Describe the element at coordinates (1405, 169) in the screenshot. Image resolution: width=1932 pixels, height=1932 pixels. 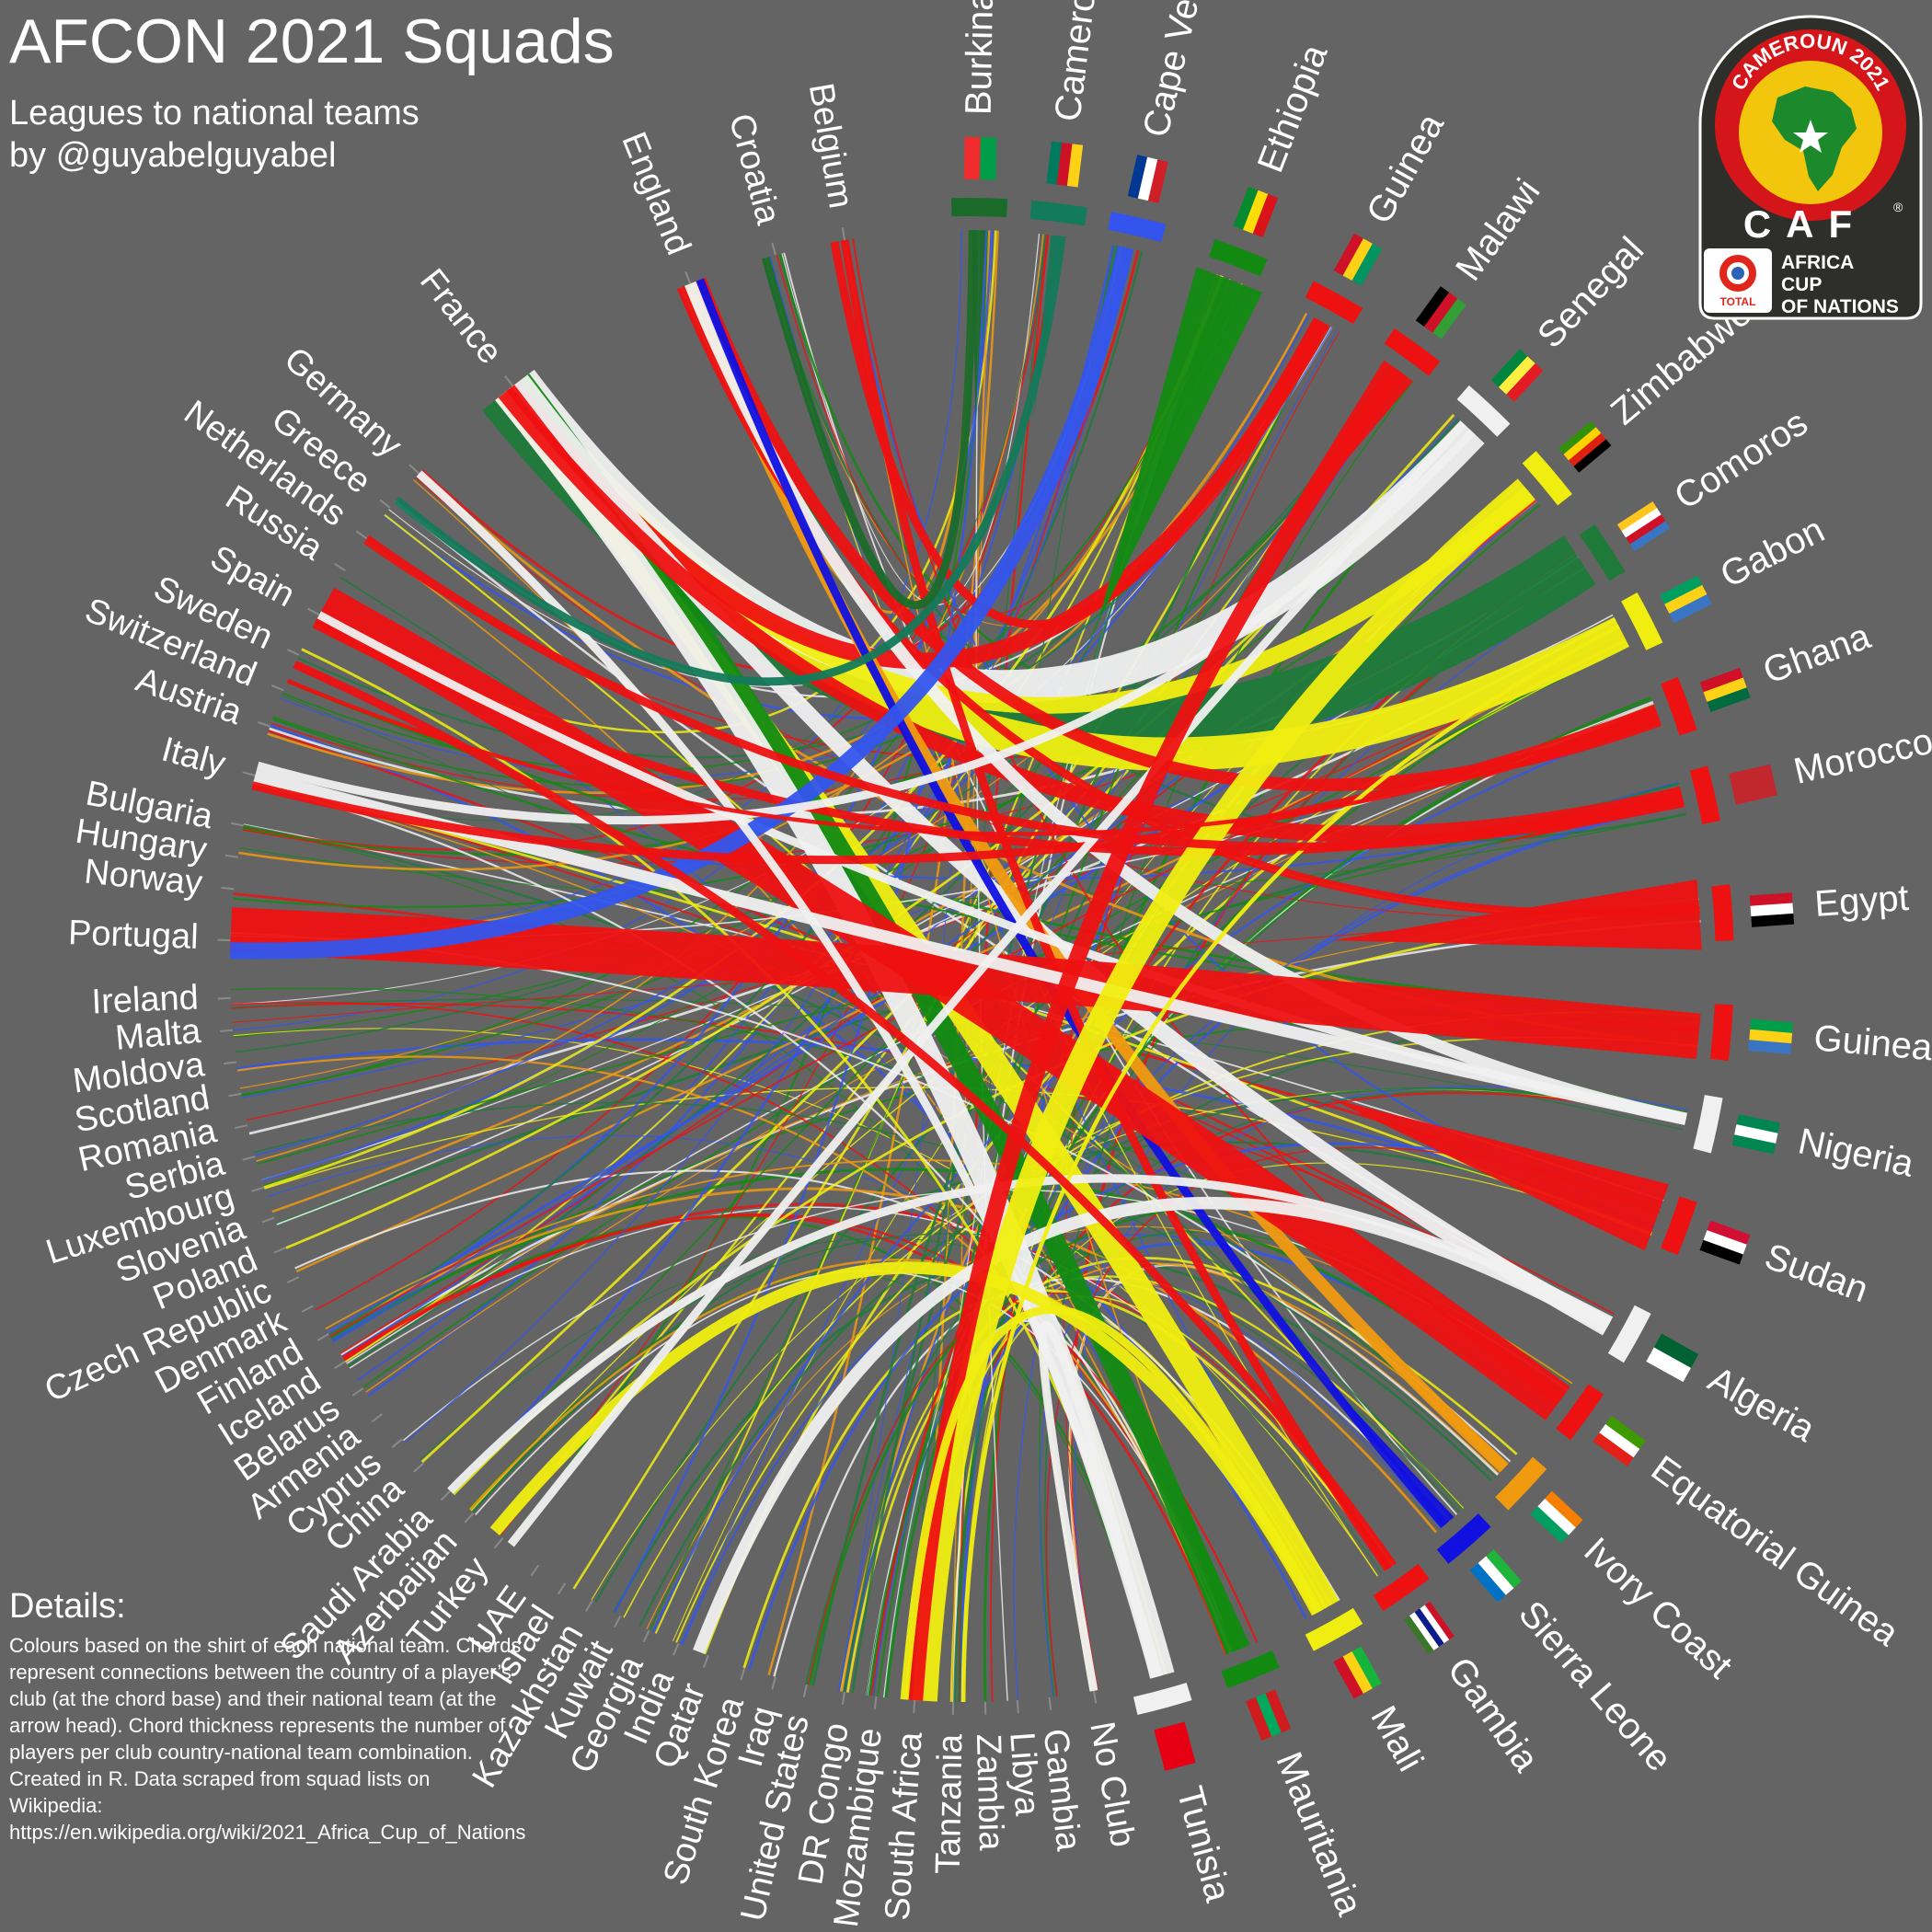
I see `team-label-guinea: Guinea` at that location.